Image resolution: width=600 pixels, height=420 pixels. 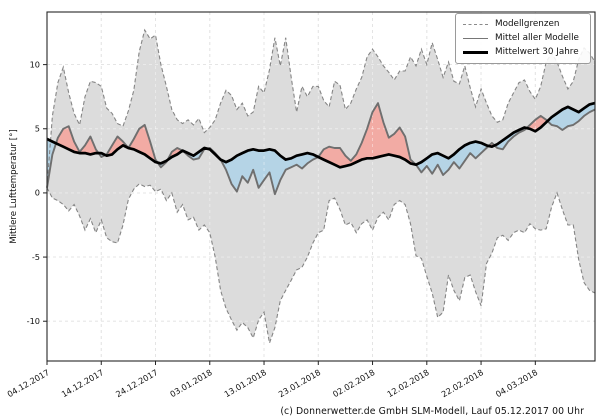 What do you see at coordinates (191, 383) in the screenshot?
I see `x-tick-label: 03.01.2018` at bounding box center [191, 383].